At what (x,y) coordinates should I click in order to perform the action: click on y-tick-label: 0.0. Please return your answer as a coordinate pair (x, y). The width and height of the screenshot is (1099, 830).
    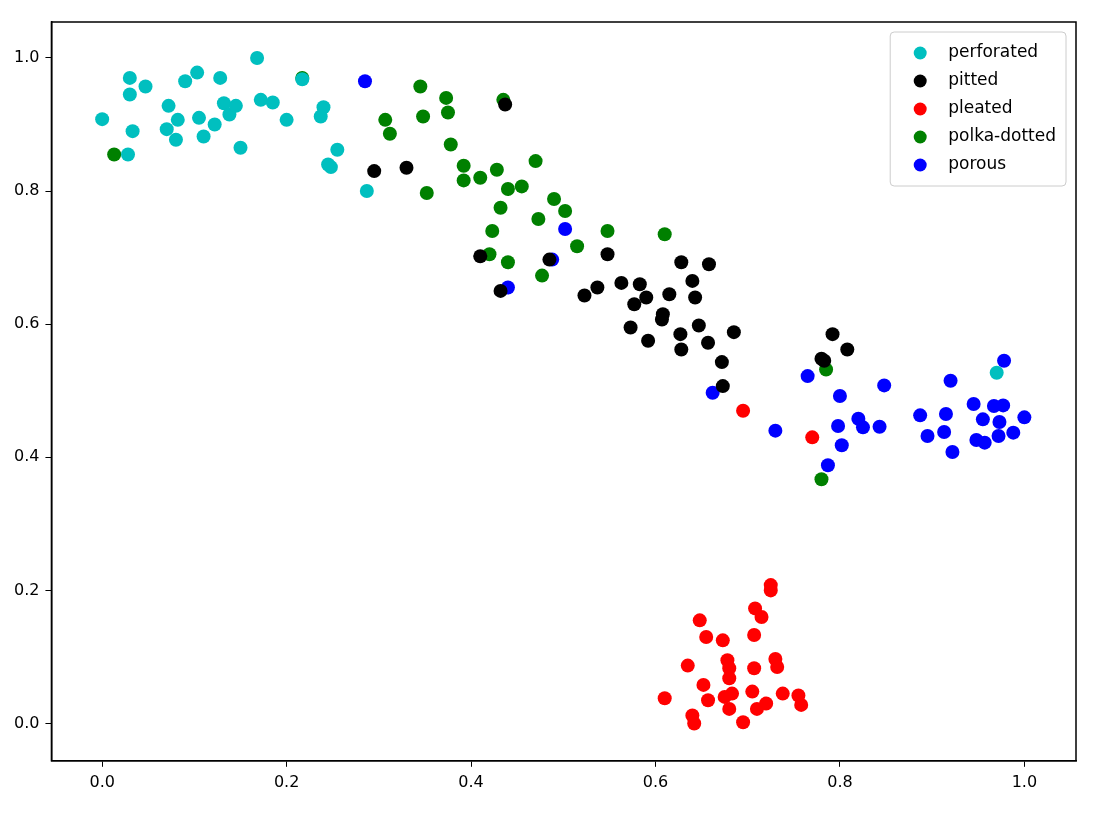
    Looking at the image, I should click on (26, 722).